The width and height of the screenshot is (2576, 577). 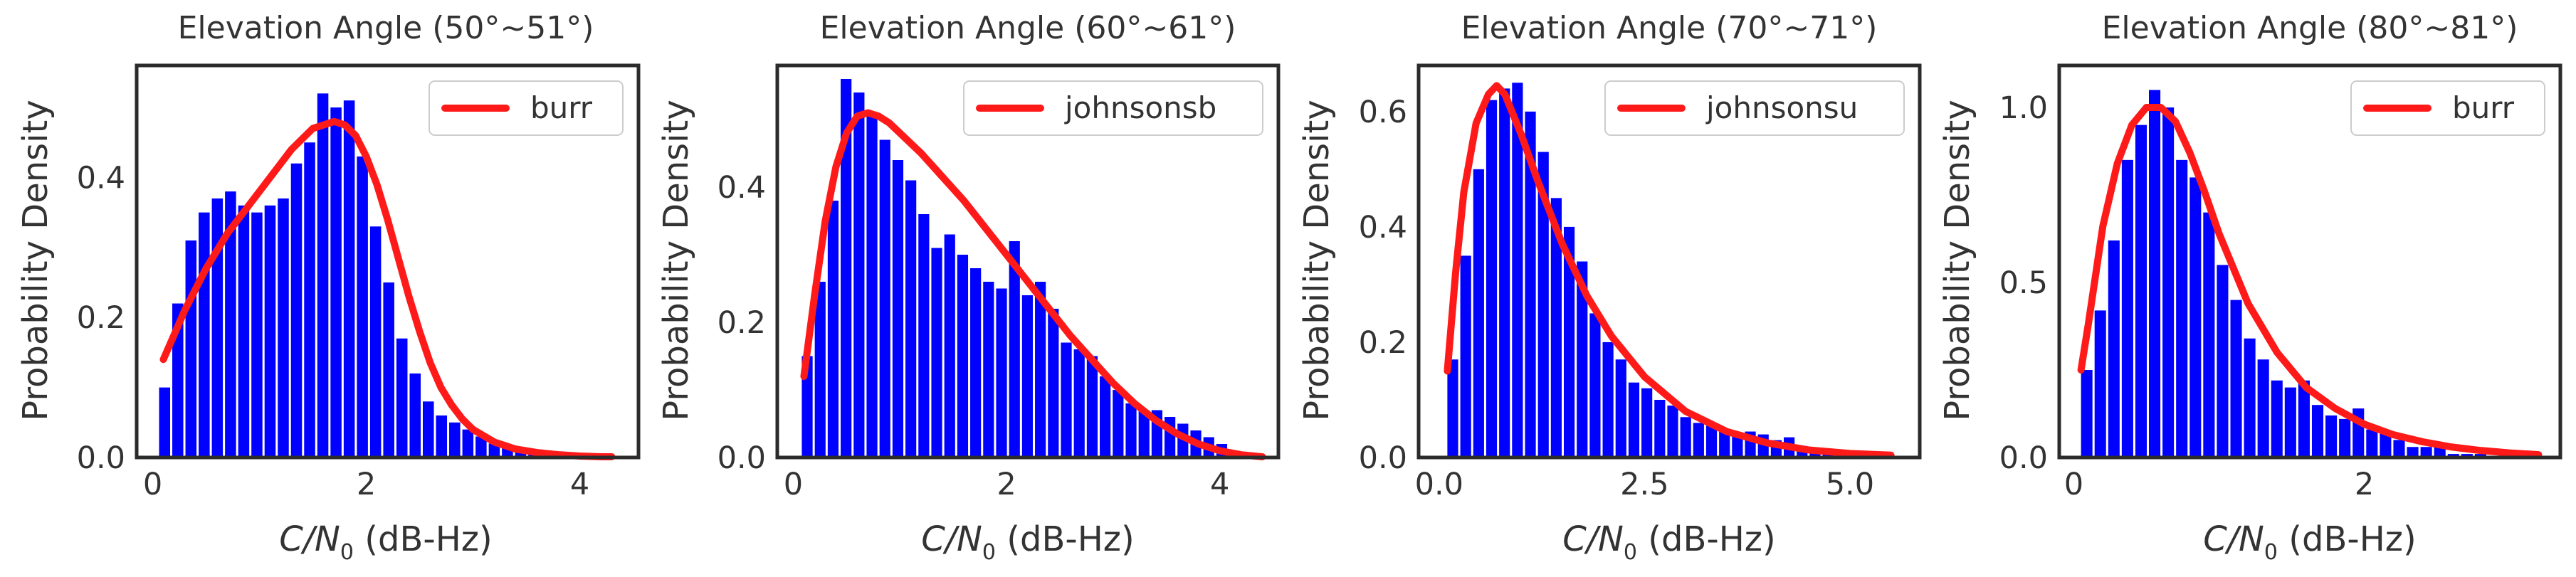 I want to click on y-tick-label: 0.4, so click(x=101, y=178).